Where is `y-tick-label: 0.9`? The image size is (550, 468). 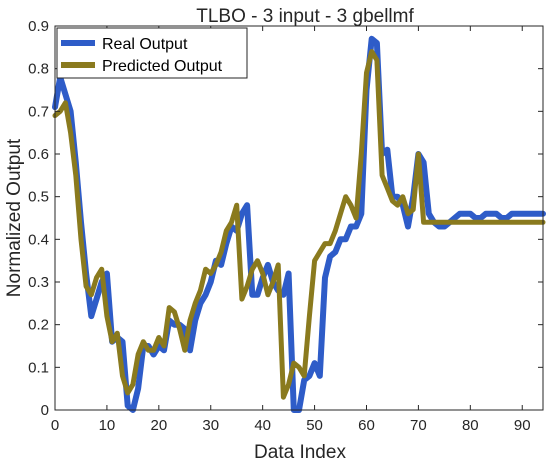
y-tick-label: 0.9 is located at coordinates (38, 26).